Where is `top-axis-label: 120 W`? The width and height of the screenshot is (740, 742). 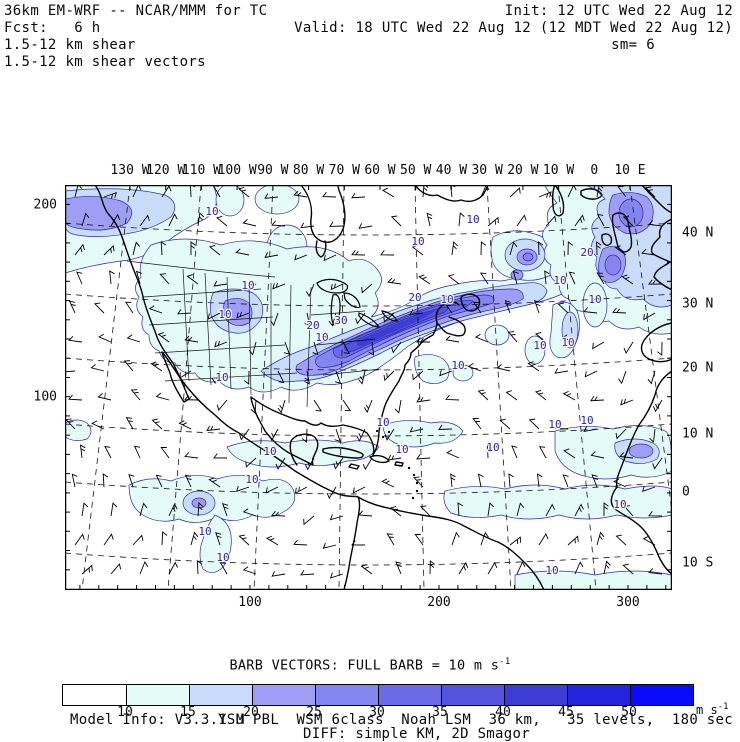 top-axis-label: 120 W is located at coordinates (166, 170).